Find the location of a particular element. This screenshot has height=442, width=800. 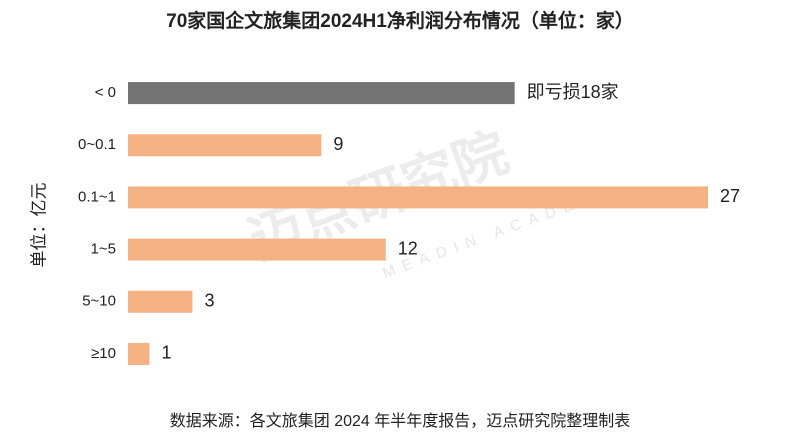

value-label: 12 is located at coordinates (408, 248).